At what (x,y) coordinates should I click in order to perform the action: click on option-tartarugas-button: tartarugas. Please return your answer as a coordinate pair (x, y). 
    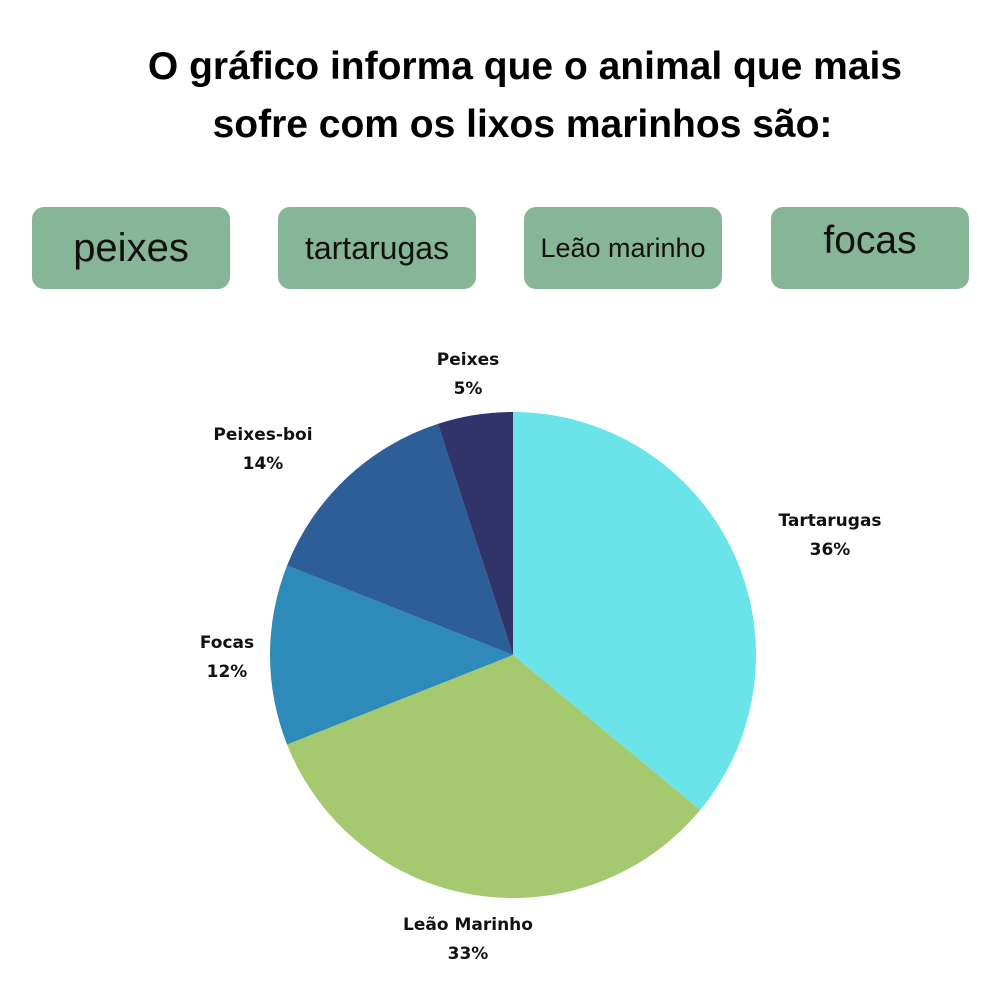
    Looking at the image, I should click on (377, 248).